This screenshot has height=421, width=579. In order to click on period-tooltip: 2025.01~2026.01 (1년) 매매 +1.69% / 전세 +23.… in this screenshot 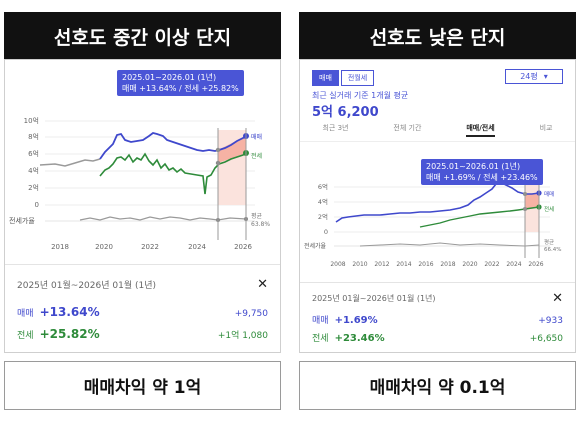, I will do `click(482, 172)`.